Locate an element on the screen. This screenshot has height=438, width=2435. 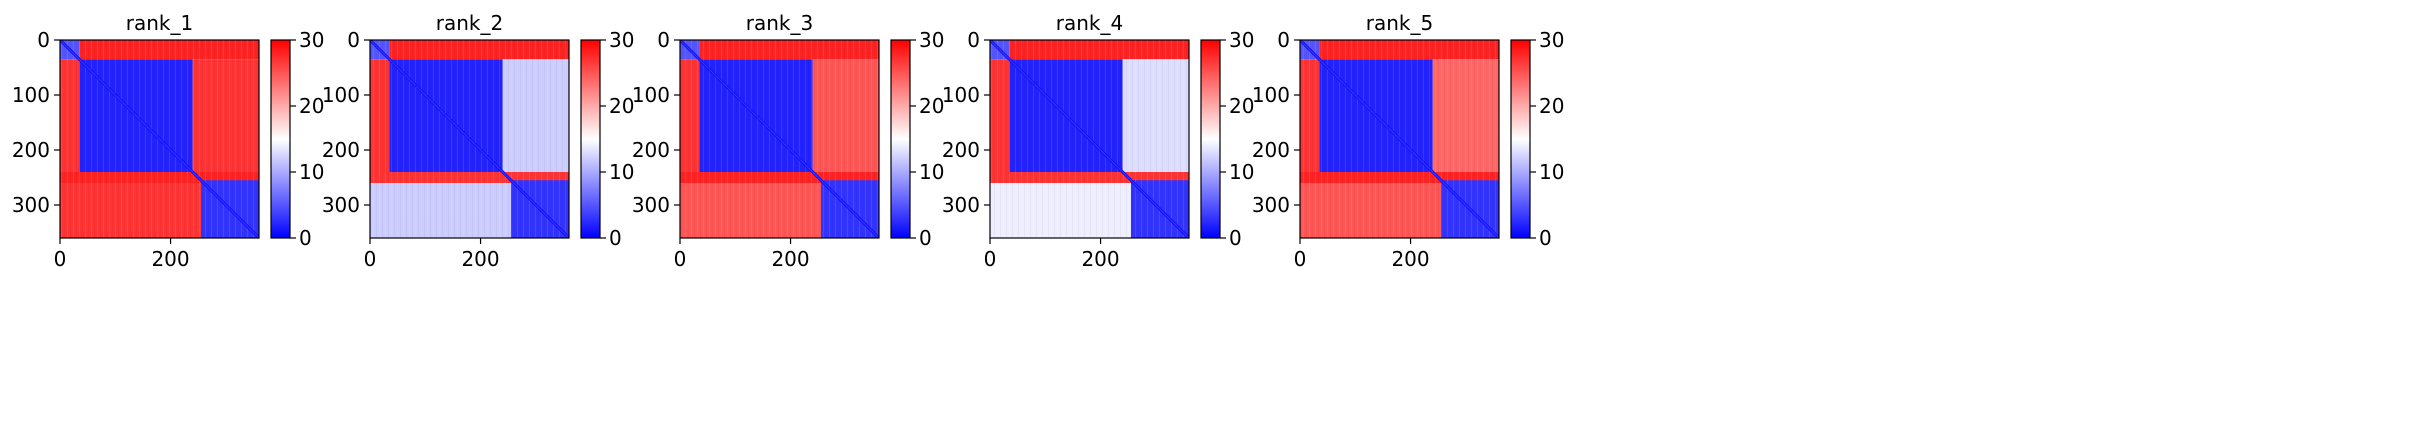
heatmap-panel: rank_2 0 100 200 300 0 200 0 10 20 30 is located at coordinates (478, 141).